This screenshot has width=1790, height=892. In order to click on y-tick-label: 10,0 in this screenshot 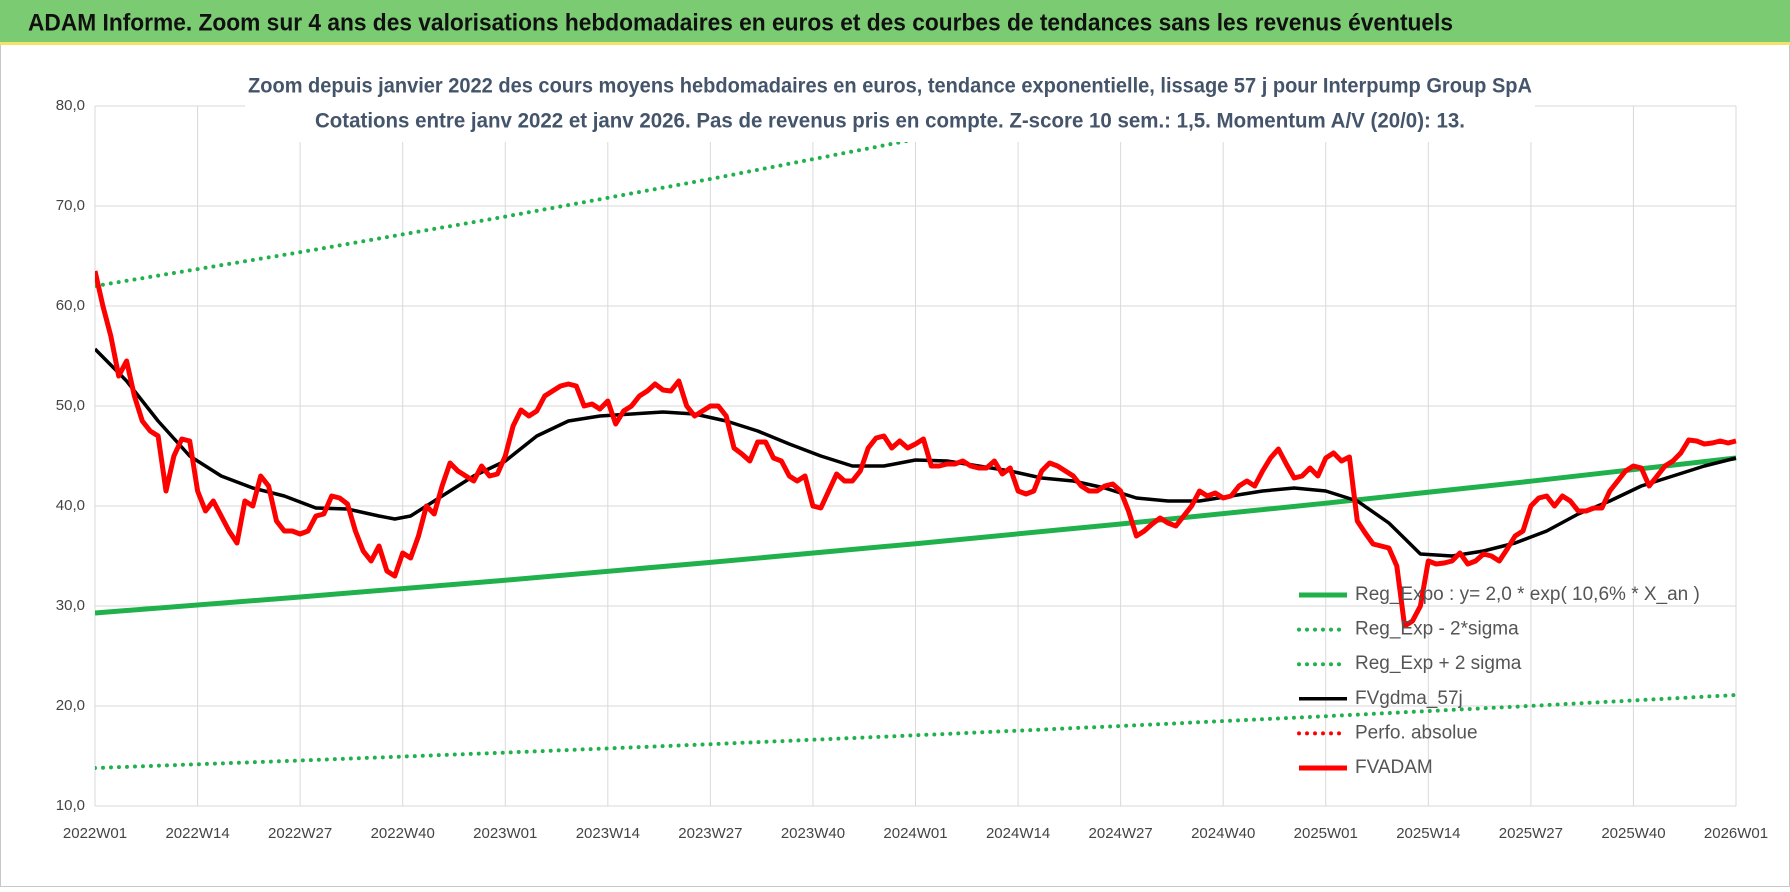, I will do `click(70, 805)`.